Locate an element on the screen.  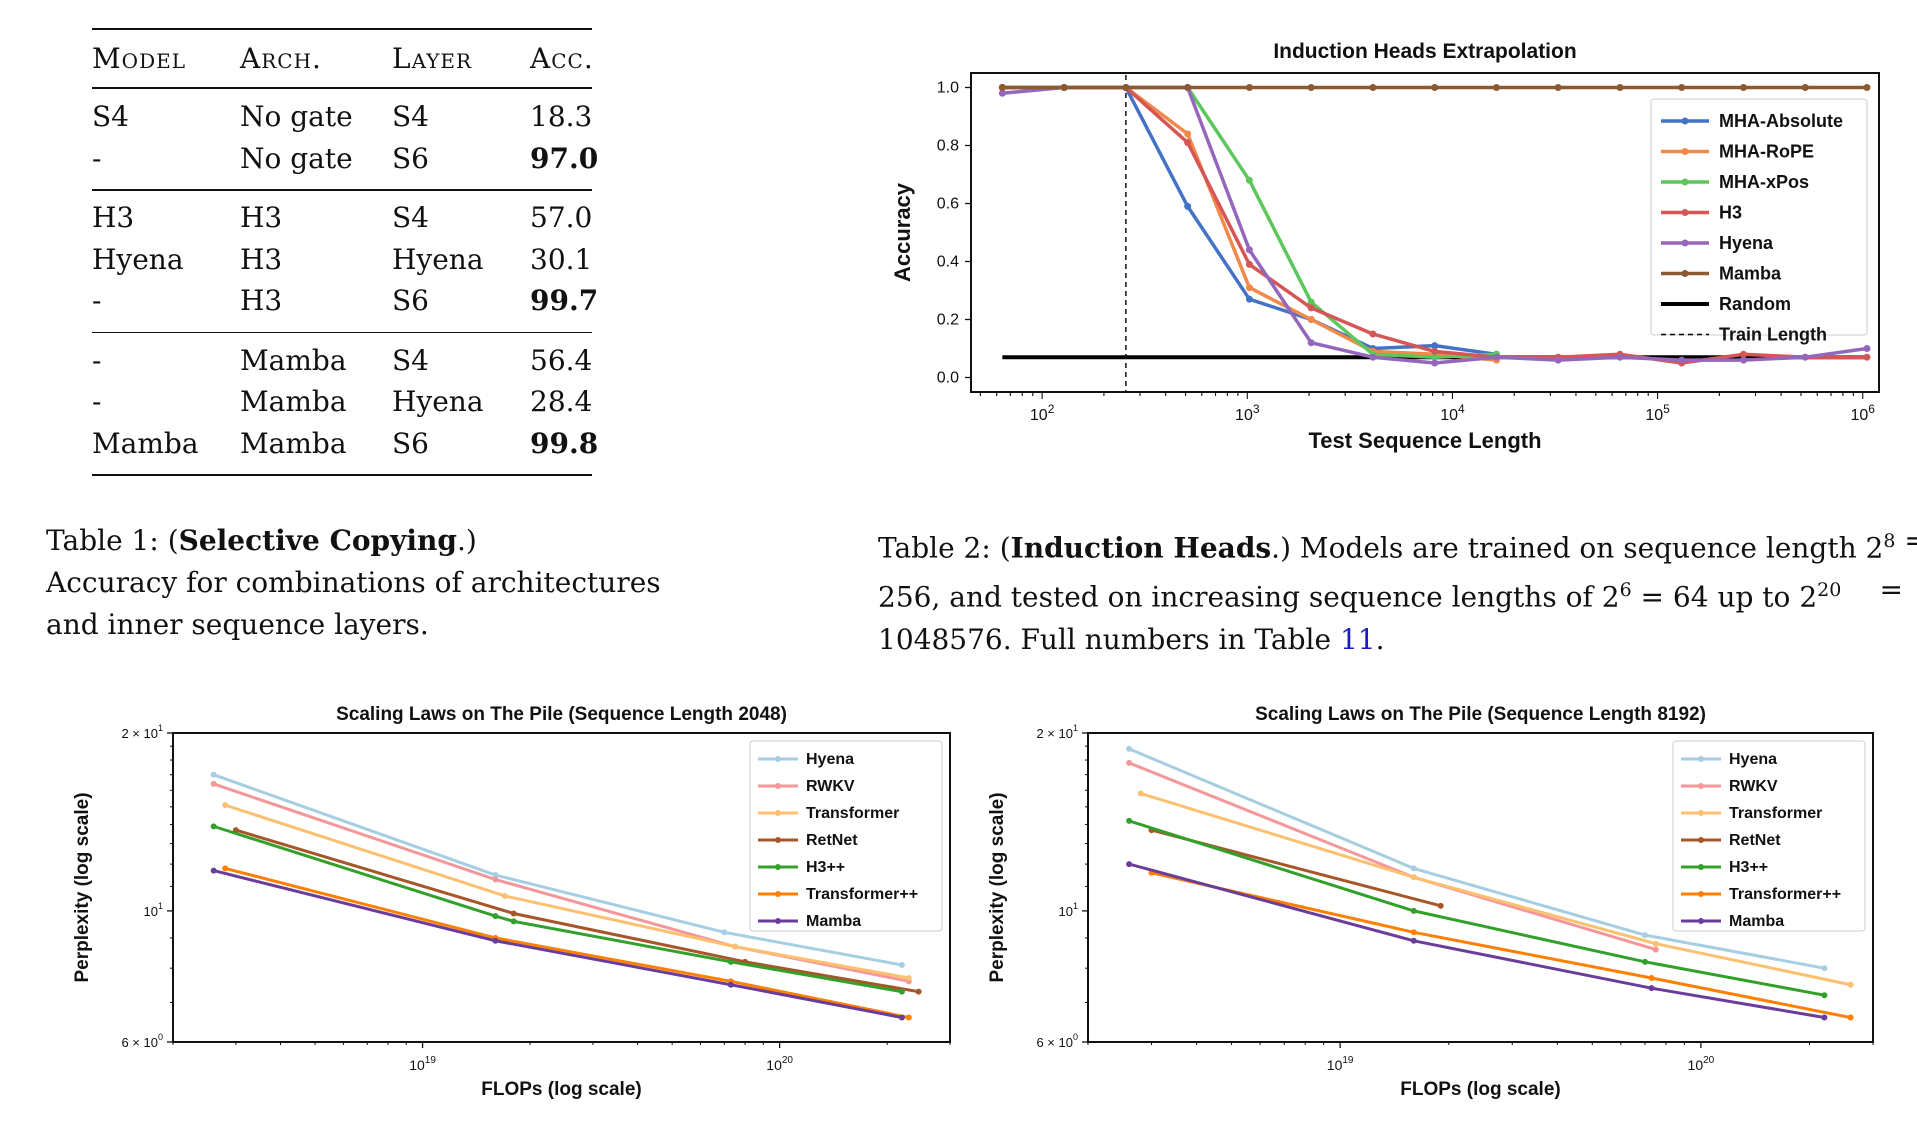
table-cell: S4 is located at coordinates (410, 116).